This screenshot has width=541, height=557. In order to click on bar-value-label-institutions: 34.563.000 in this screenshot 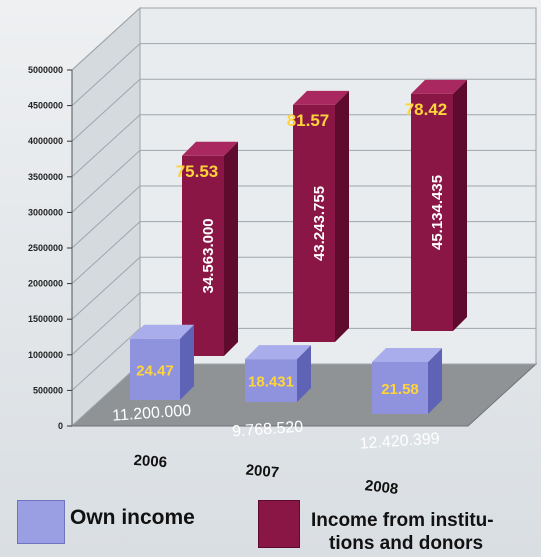, I will do `click(208, 255)`.